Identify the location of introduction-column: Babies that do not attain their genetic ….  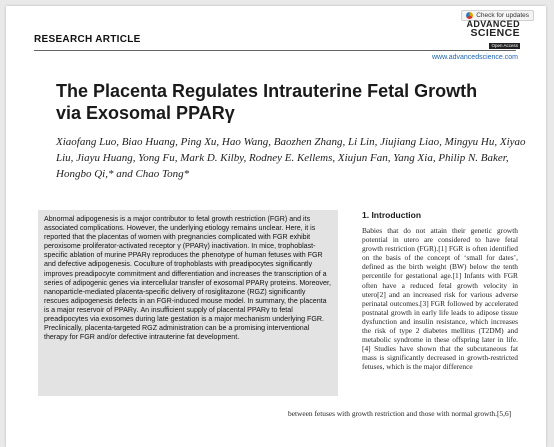
(440, 299).